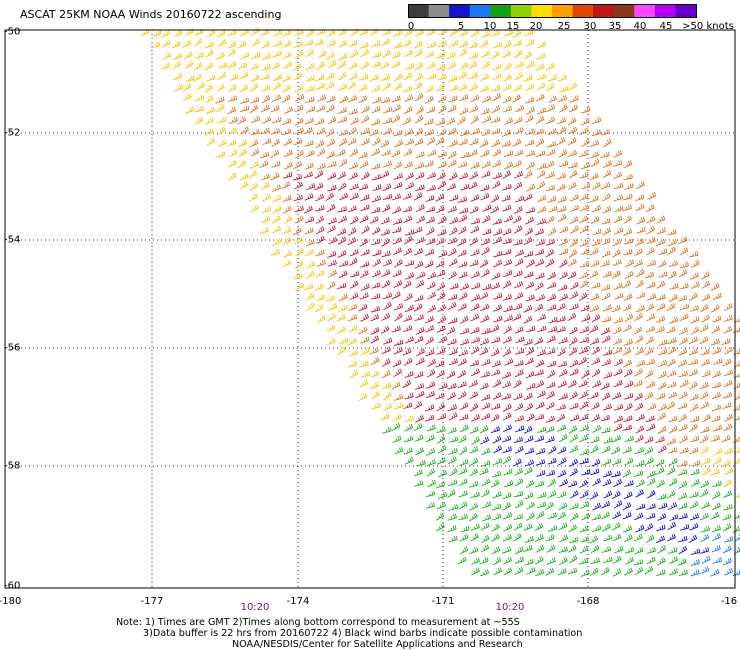 This screenshot has height=650, width=740. I want to click on colorbar, so click(552, 11).